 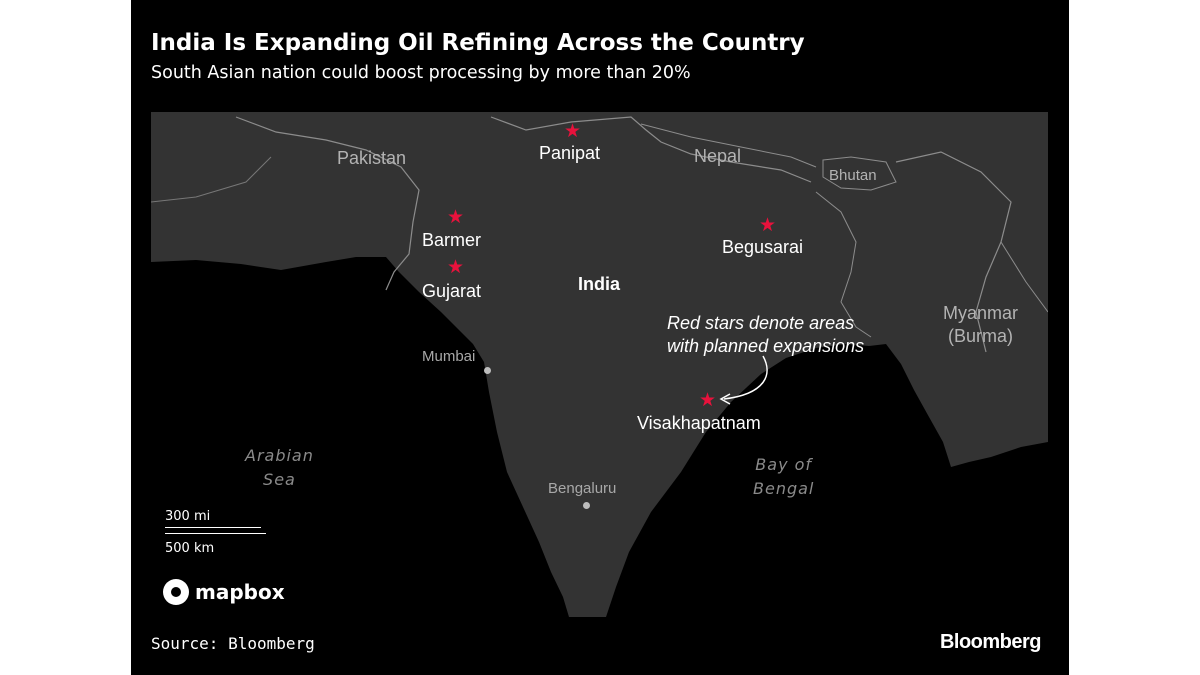 I want to click on country-label-myanmar: Myanmar (Burma), so click(x=980, y=325).